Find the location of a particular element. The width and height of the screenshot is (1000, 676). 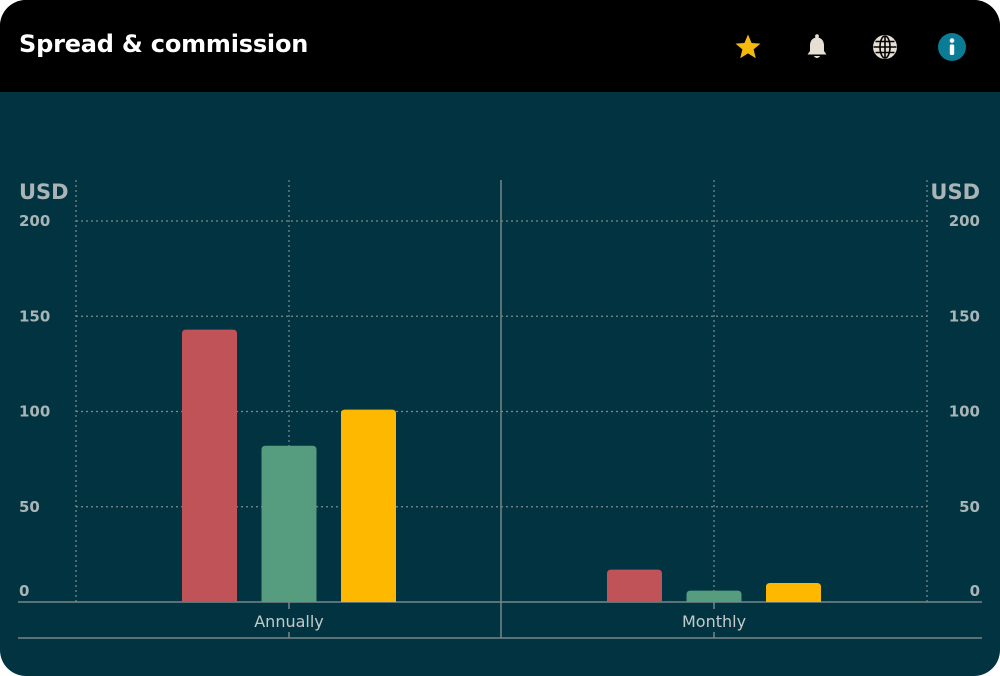

y-tick-right-150: 150 is located at coordinates (964, 316).